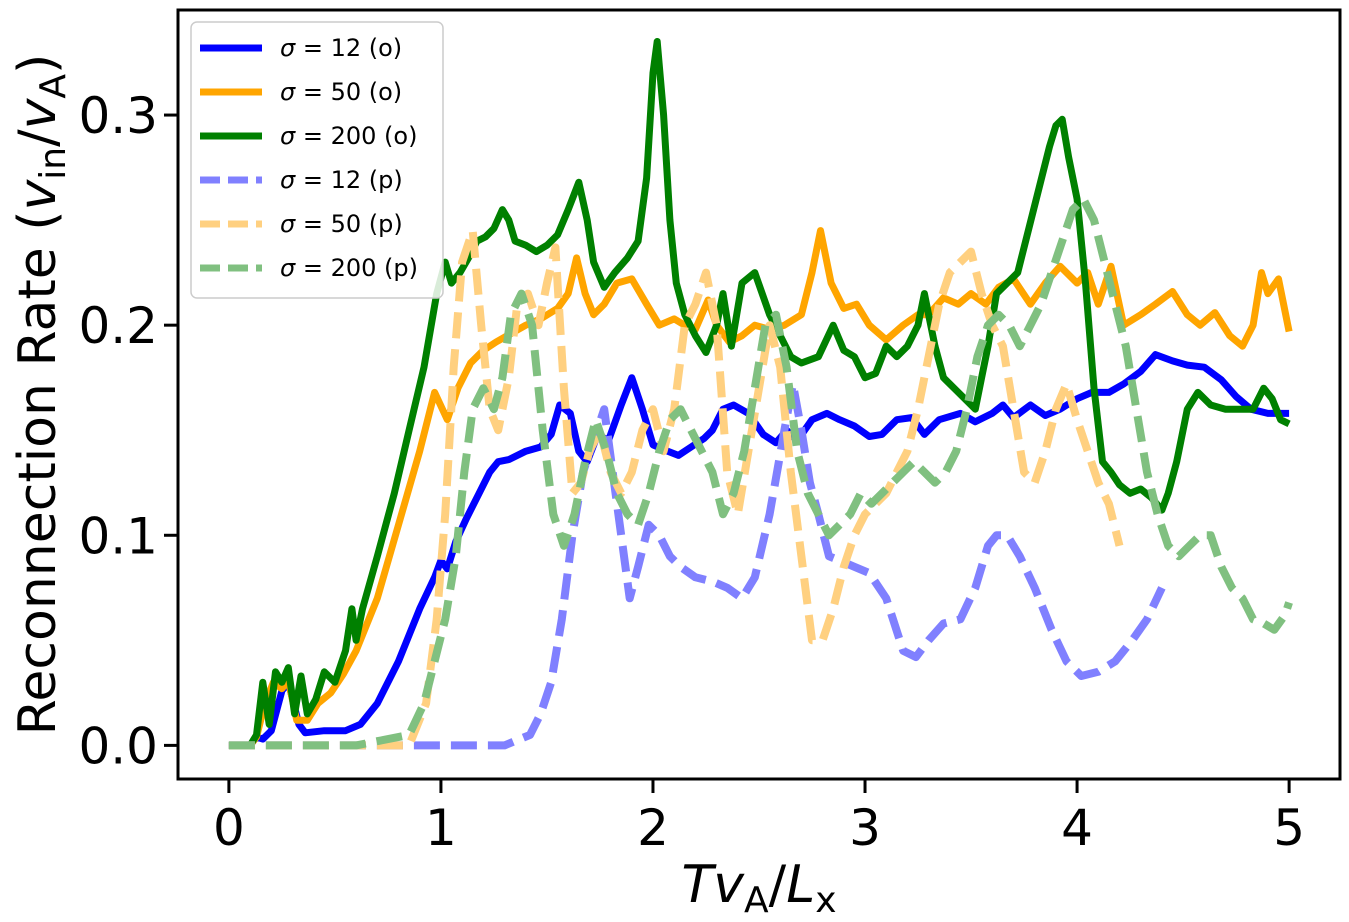 The image size is (1349, 922). Describe the element at coordinates (118, 116) in the screenshot. I see `y-tick-label: 0.3` at that location.